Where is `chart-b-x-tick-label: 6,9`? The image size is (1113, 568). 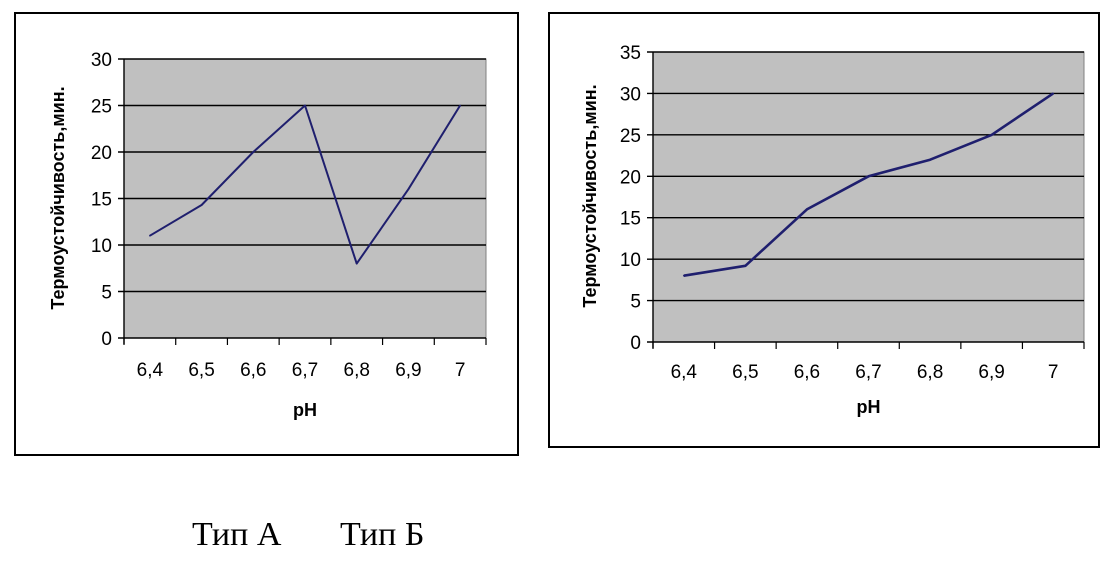 chart-b-x-tick-label: 6,9 is located at coordinates (991, 372).